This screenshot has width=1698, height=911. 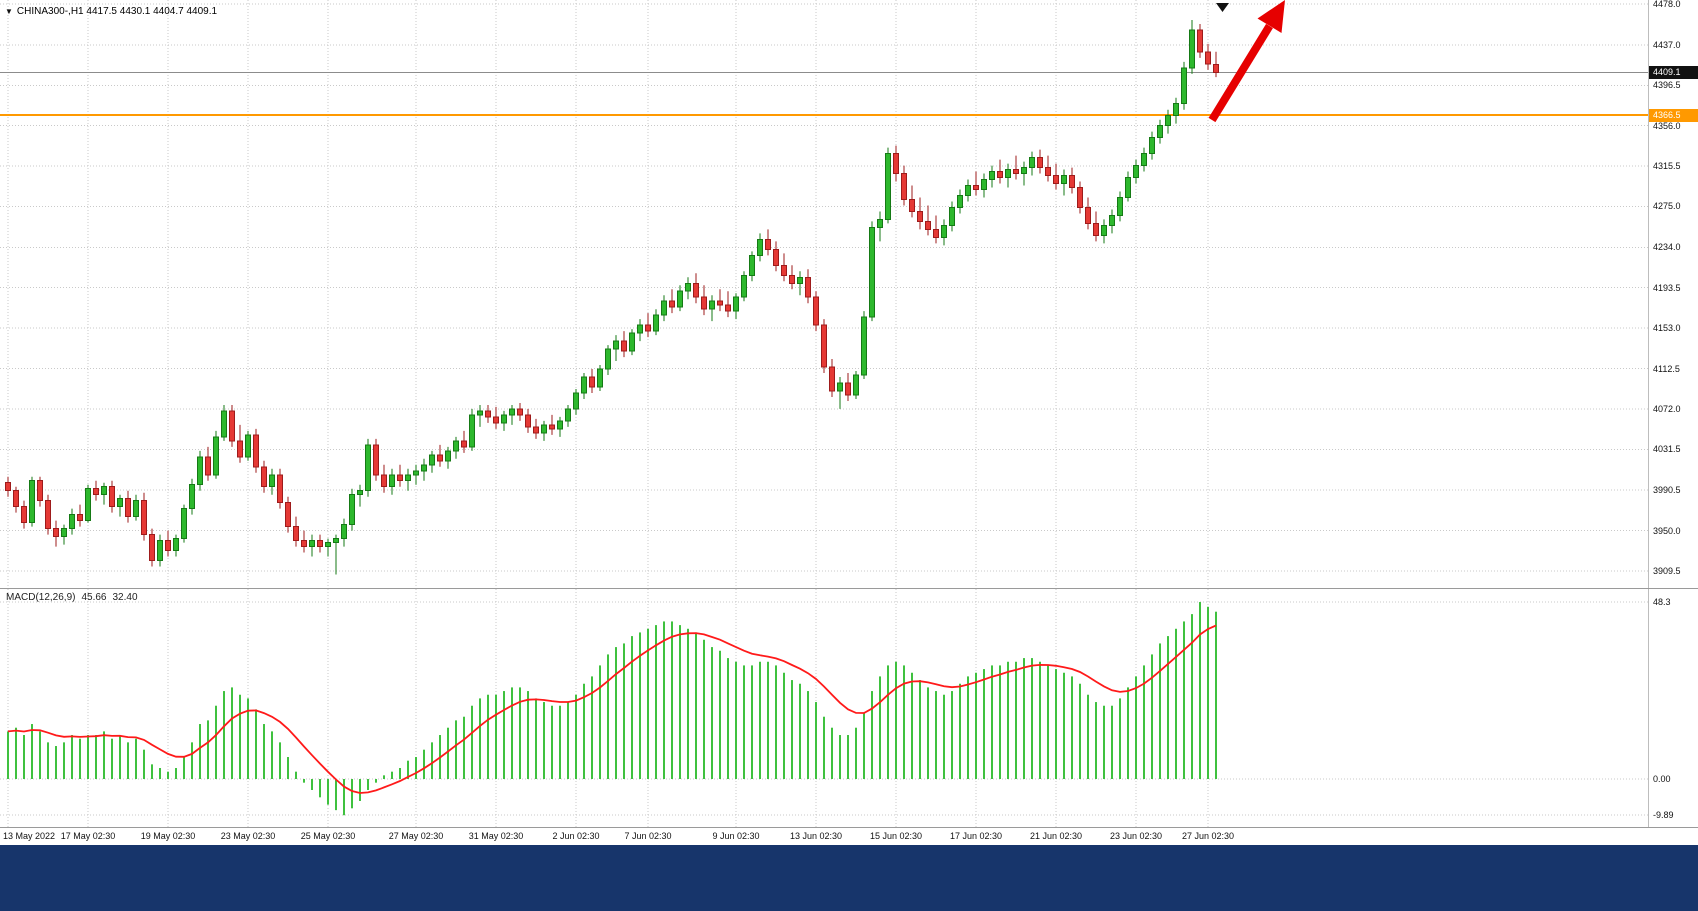 What do you see at coordinates (849, 588) in the screenshot?
I see `panel-separator-main-macd` at bounding box center [849, 588].